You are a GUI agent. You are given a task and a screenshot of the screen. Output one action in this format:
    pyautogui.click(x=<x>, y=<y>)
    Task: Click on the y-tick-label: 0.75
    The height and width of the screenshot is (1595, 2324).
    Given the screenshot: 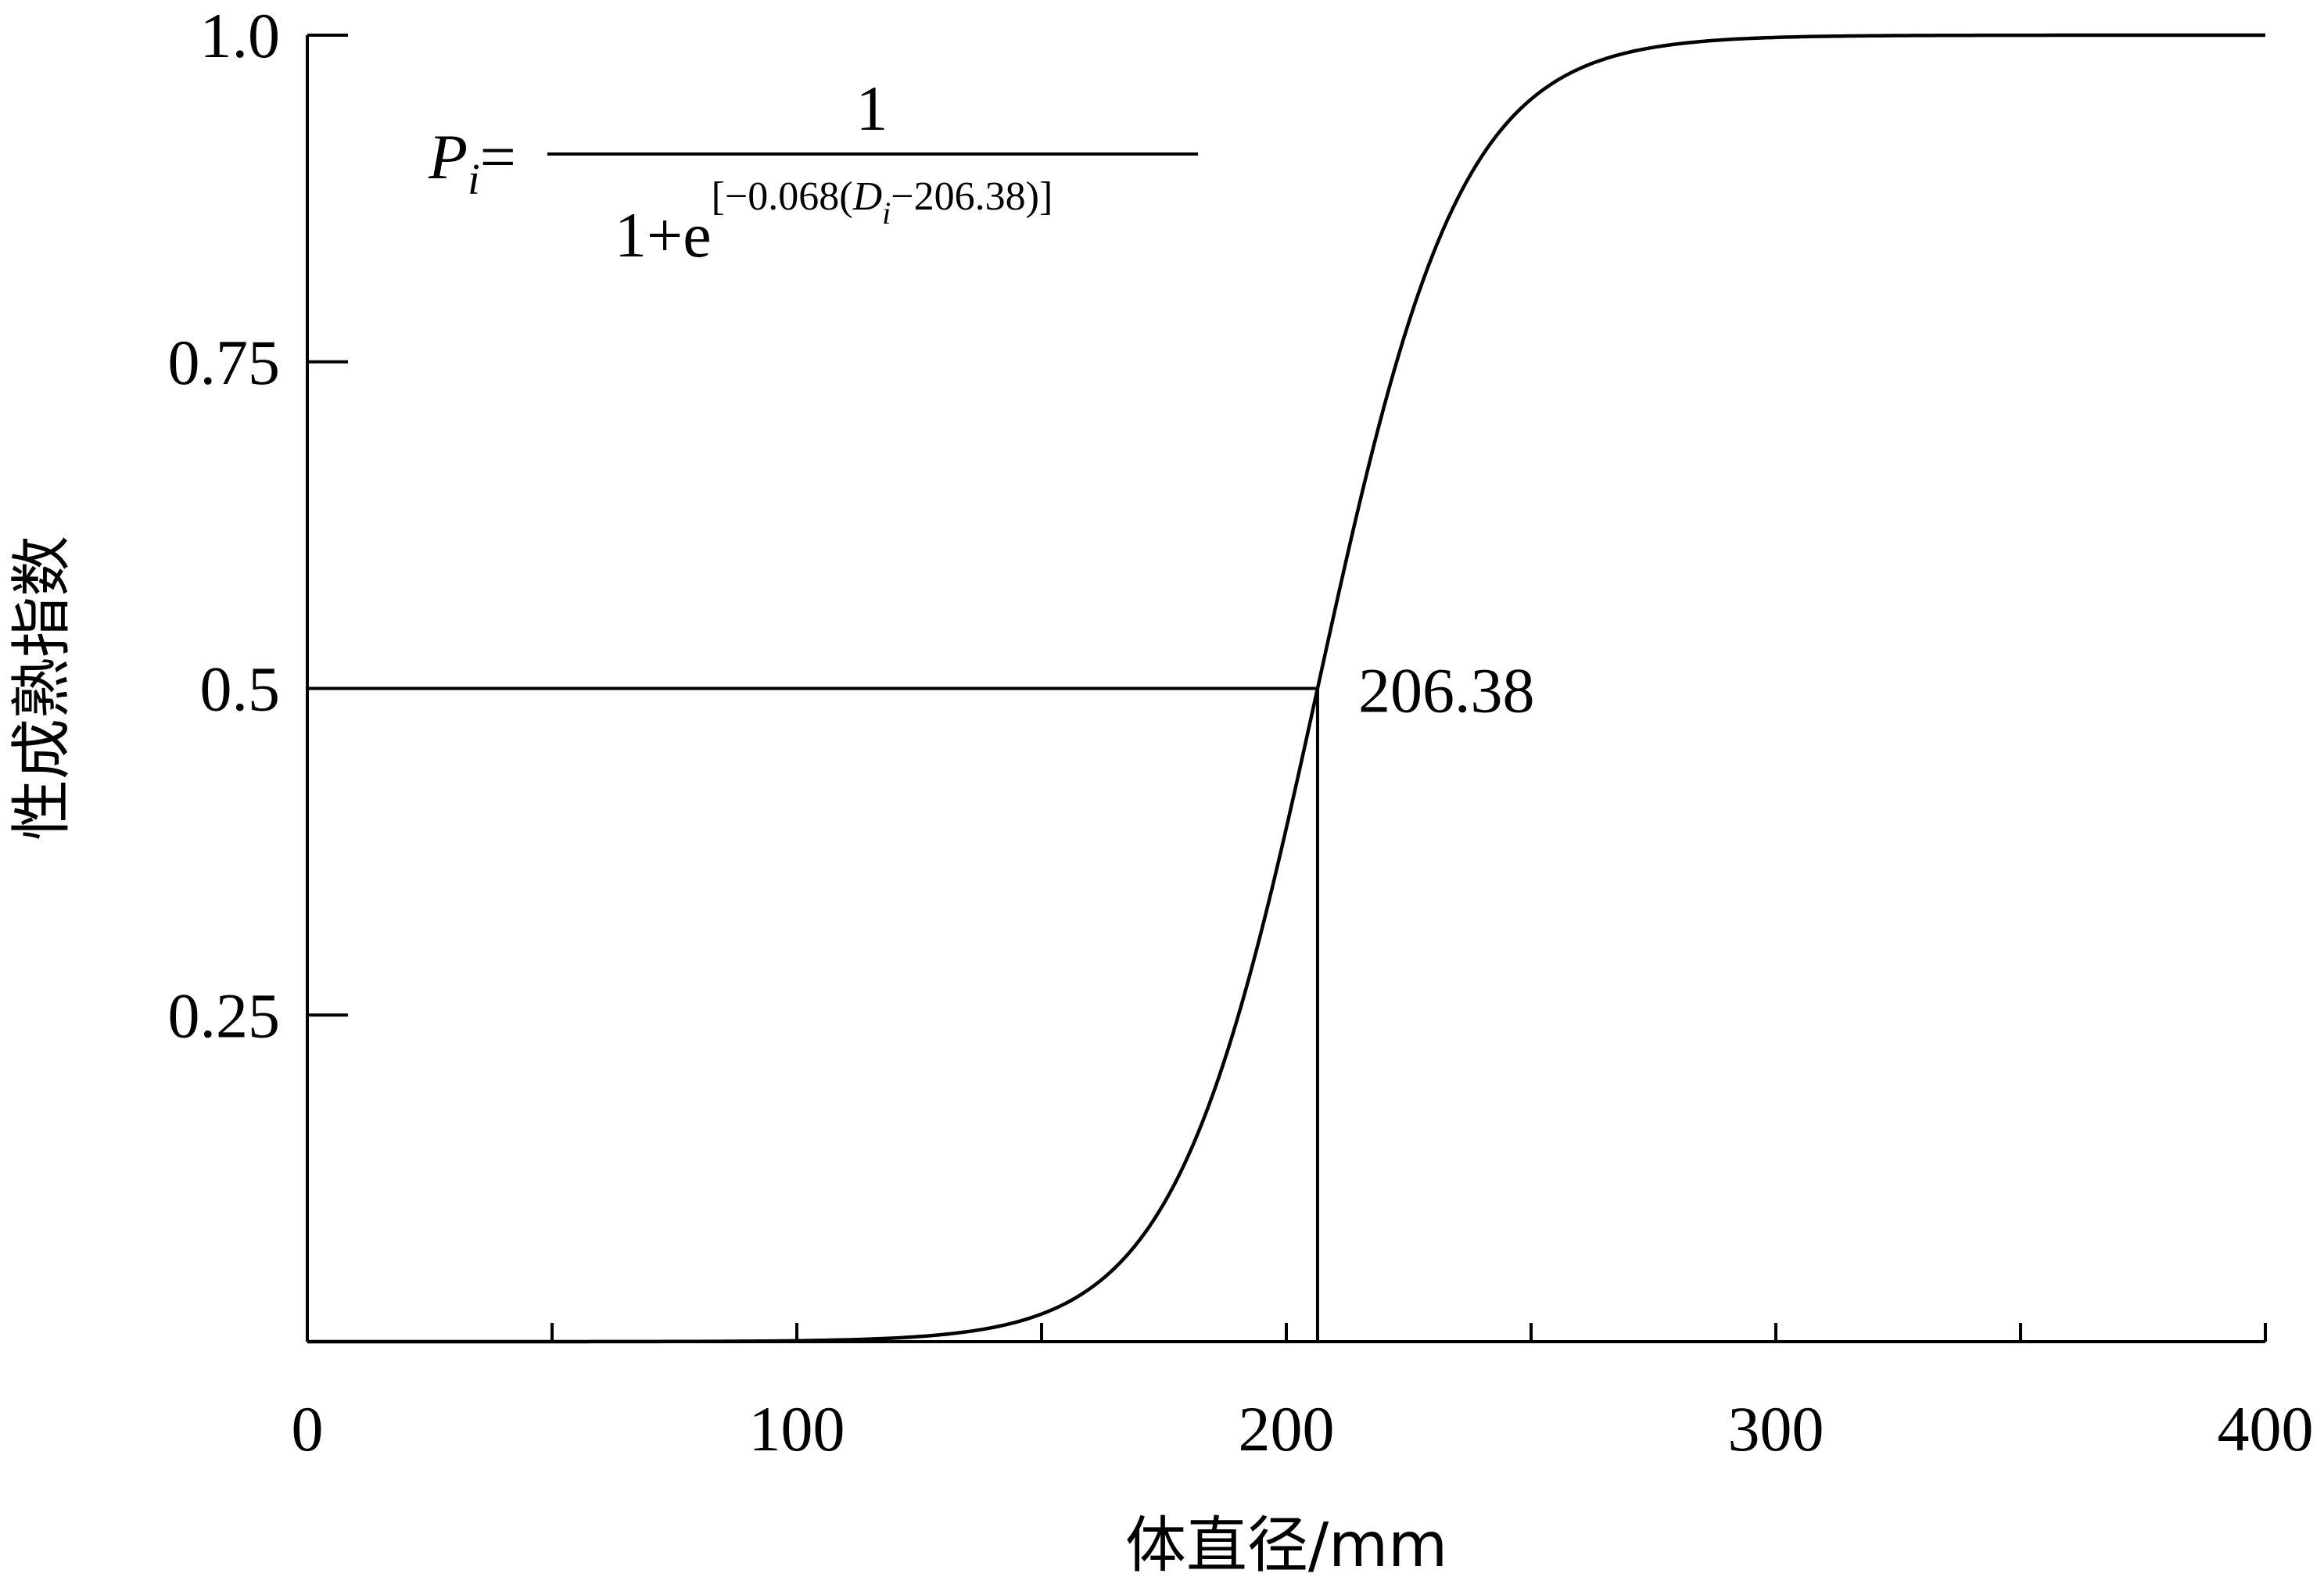 What is the action you would take?
    pyautogui.click(x=224, y=362)
    